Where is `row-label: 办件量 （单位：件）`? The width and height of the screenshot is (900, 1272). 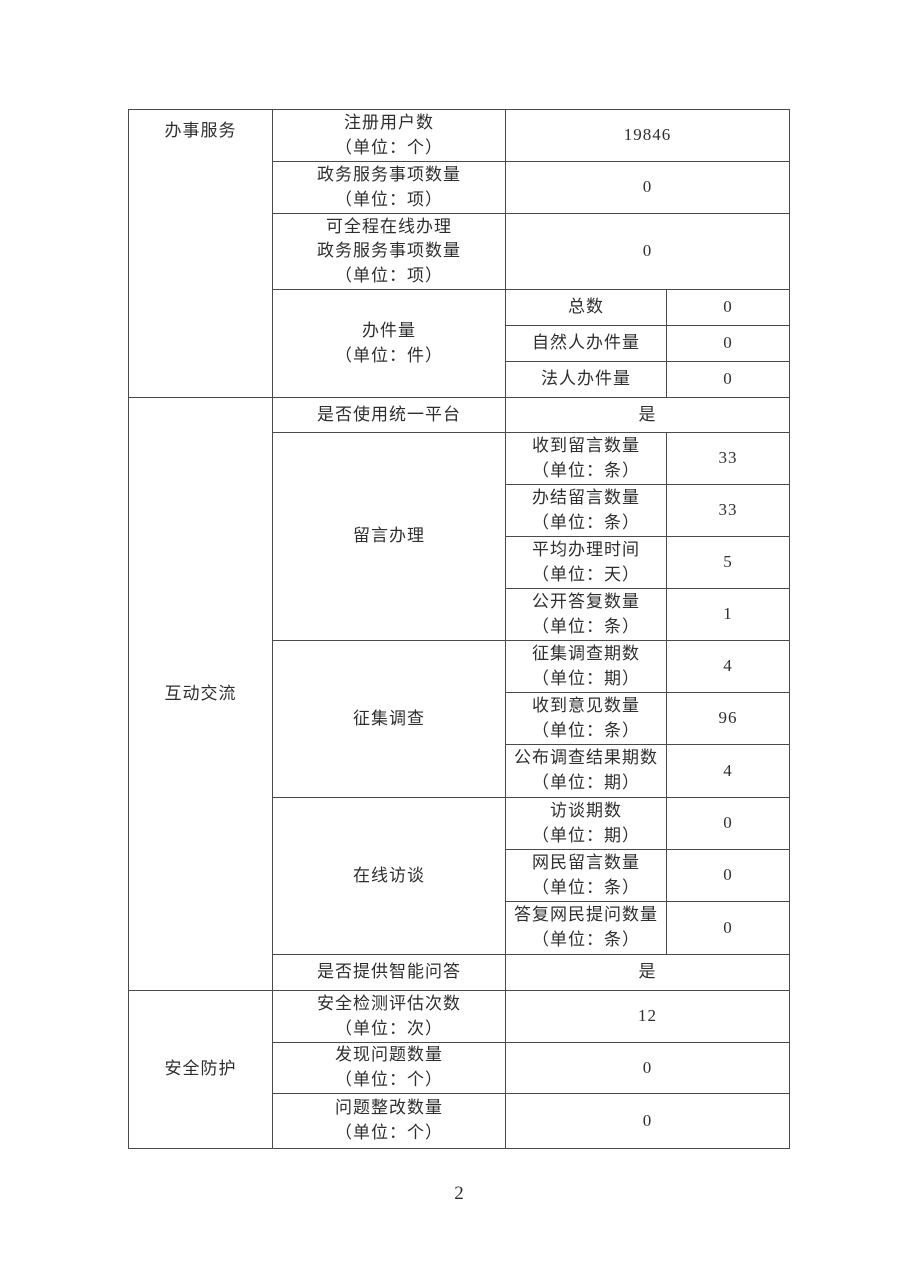 row-label: 办件量 （单位：件） is located at coordinates (389, 343).